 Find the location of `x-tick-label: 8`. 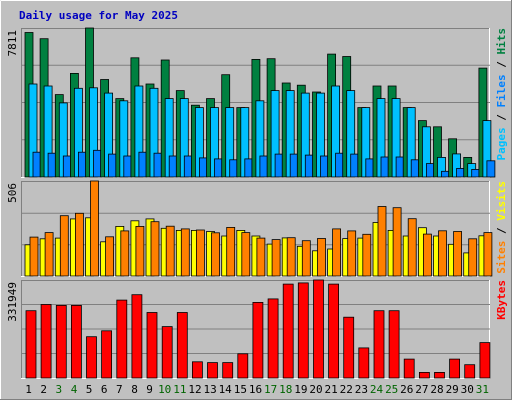

x-tick-label: 8 is located at coordinates (134, 389).